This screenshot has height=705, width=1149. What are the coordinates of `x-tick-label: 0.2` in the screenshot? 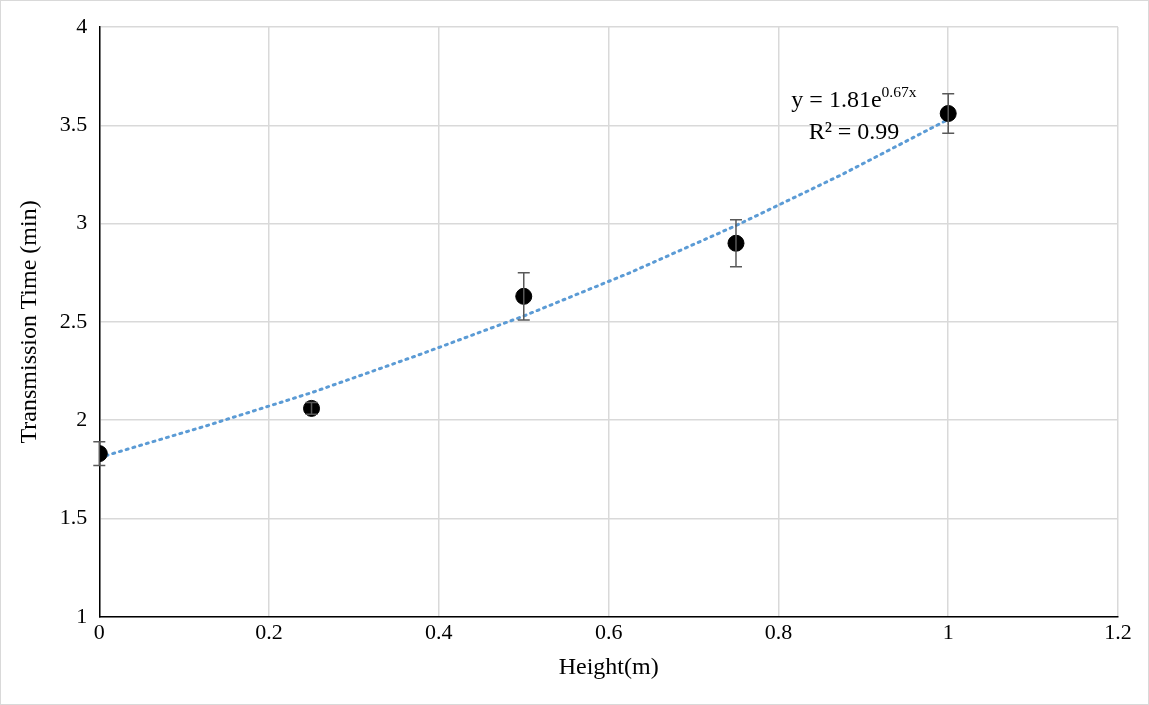 It's located at (269, 631).